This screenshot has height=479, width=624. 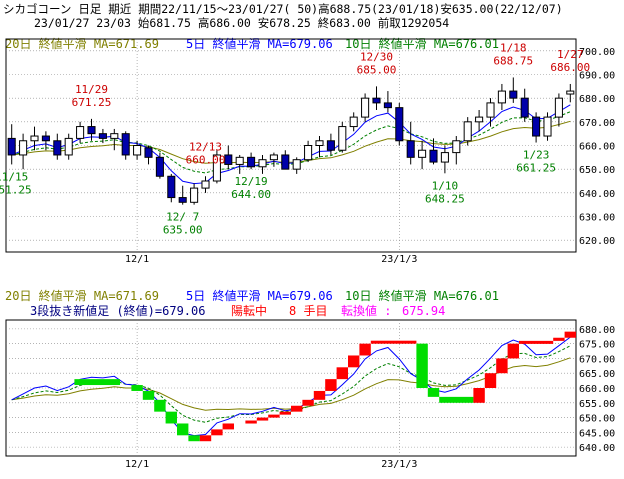 What do you see at coordinates (513, 60) in the screenshot?
I see `high-annotation-price: 688.75` at bounding box center [513, 60].